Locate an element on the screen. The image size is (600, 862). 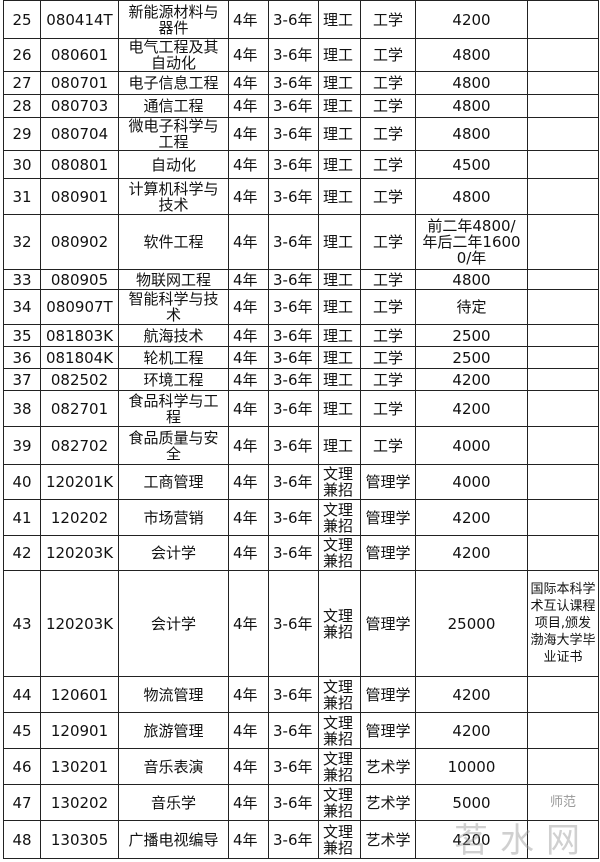
table-cell: 080703 is located at coordinates (79, 106).